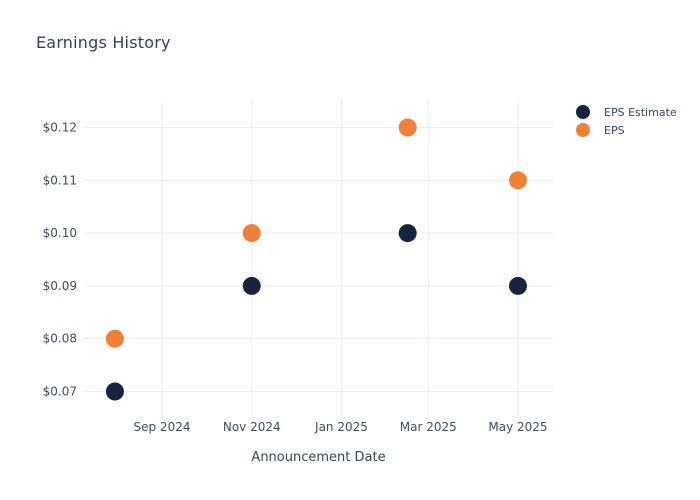  I want to click on chart-legend: EPS Estimate EPS, so click(626, 121).